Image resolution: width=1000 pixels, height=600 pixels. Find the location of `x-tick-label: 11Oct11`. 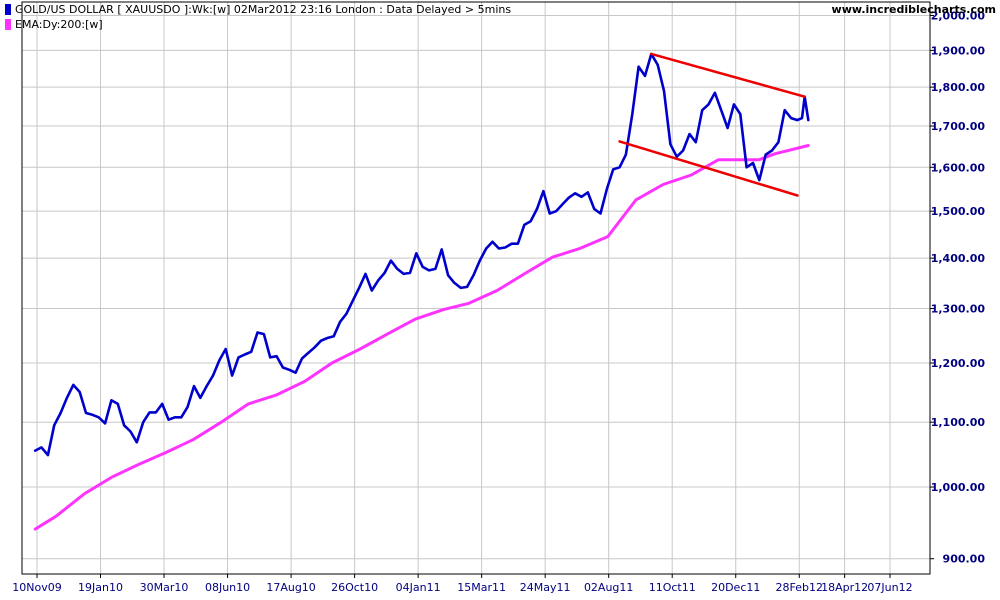

x-tick-label: 11Oct11 is located at coordinates (672, 587).